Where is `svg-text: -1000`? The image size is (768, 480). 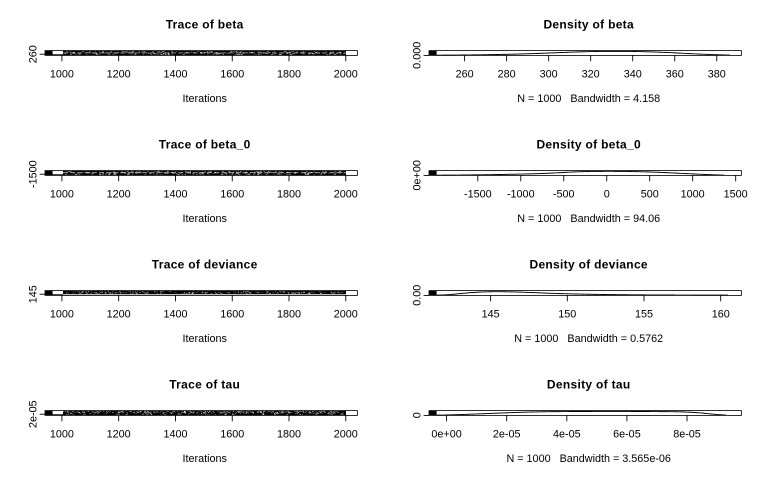
svg-text: -1000 is located at coordinates (521, 195).